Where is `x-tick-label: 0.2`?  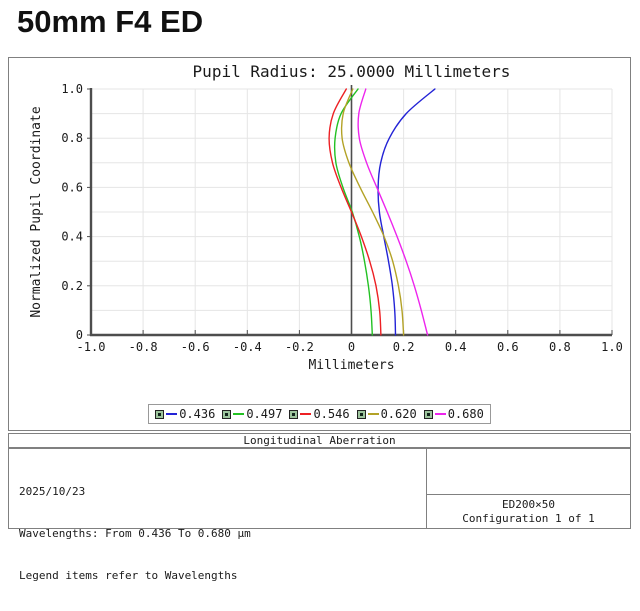
x-tick-label: 0.2 is located at coordinates (404, 347).